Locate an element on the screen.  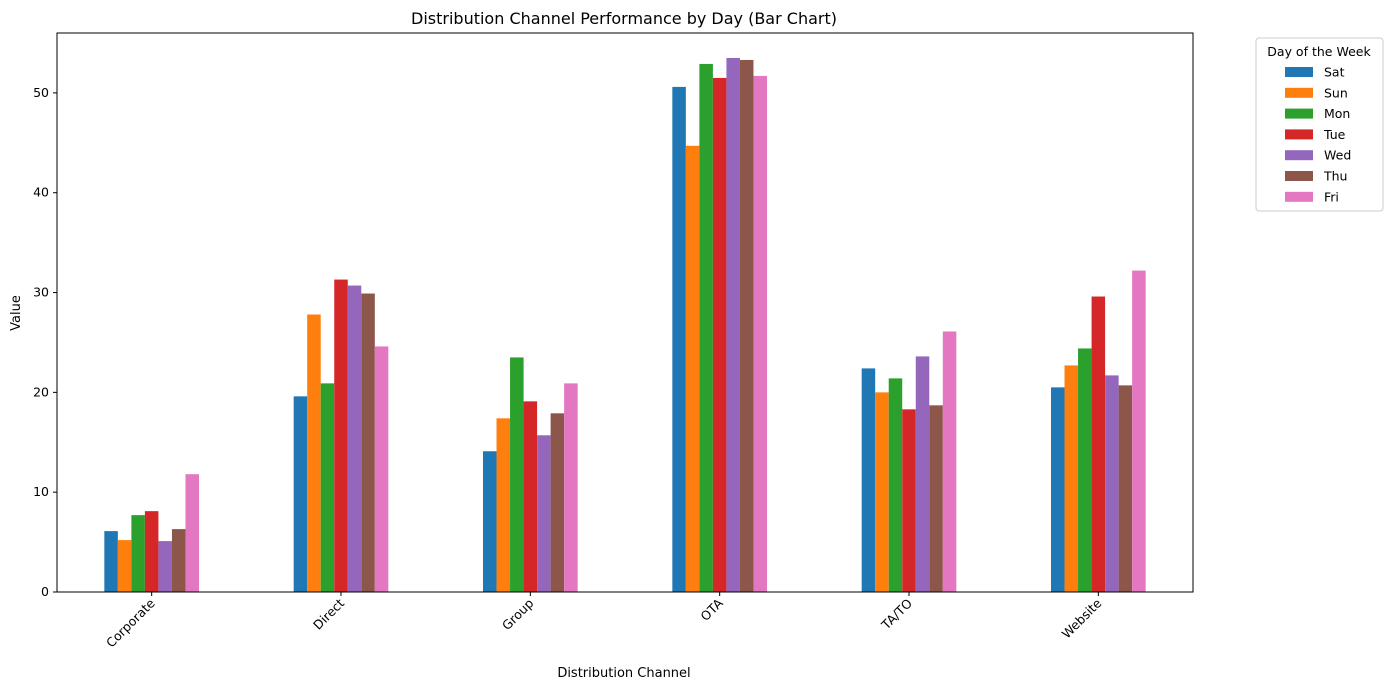
bar-wed-website is located at coordinates (1112, 483).